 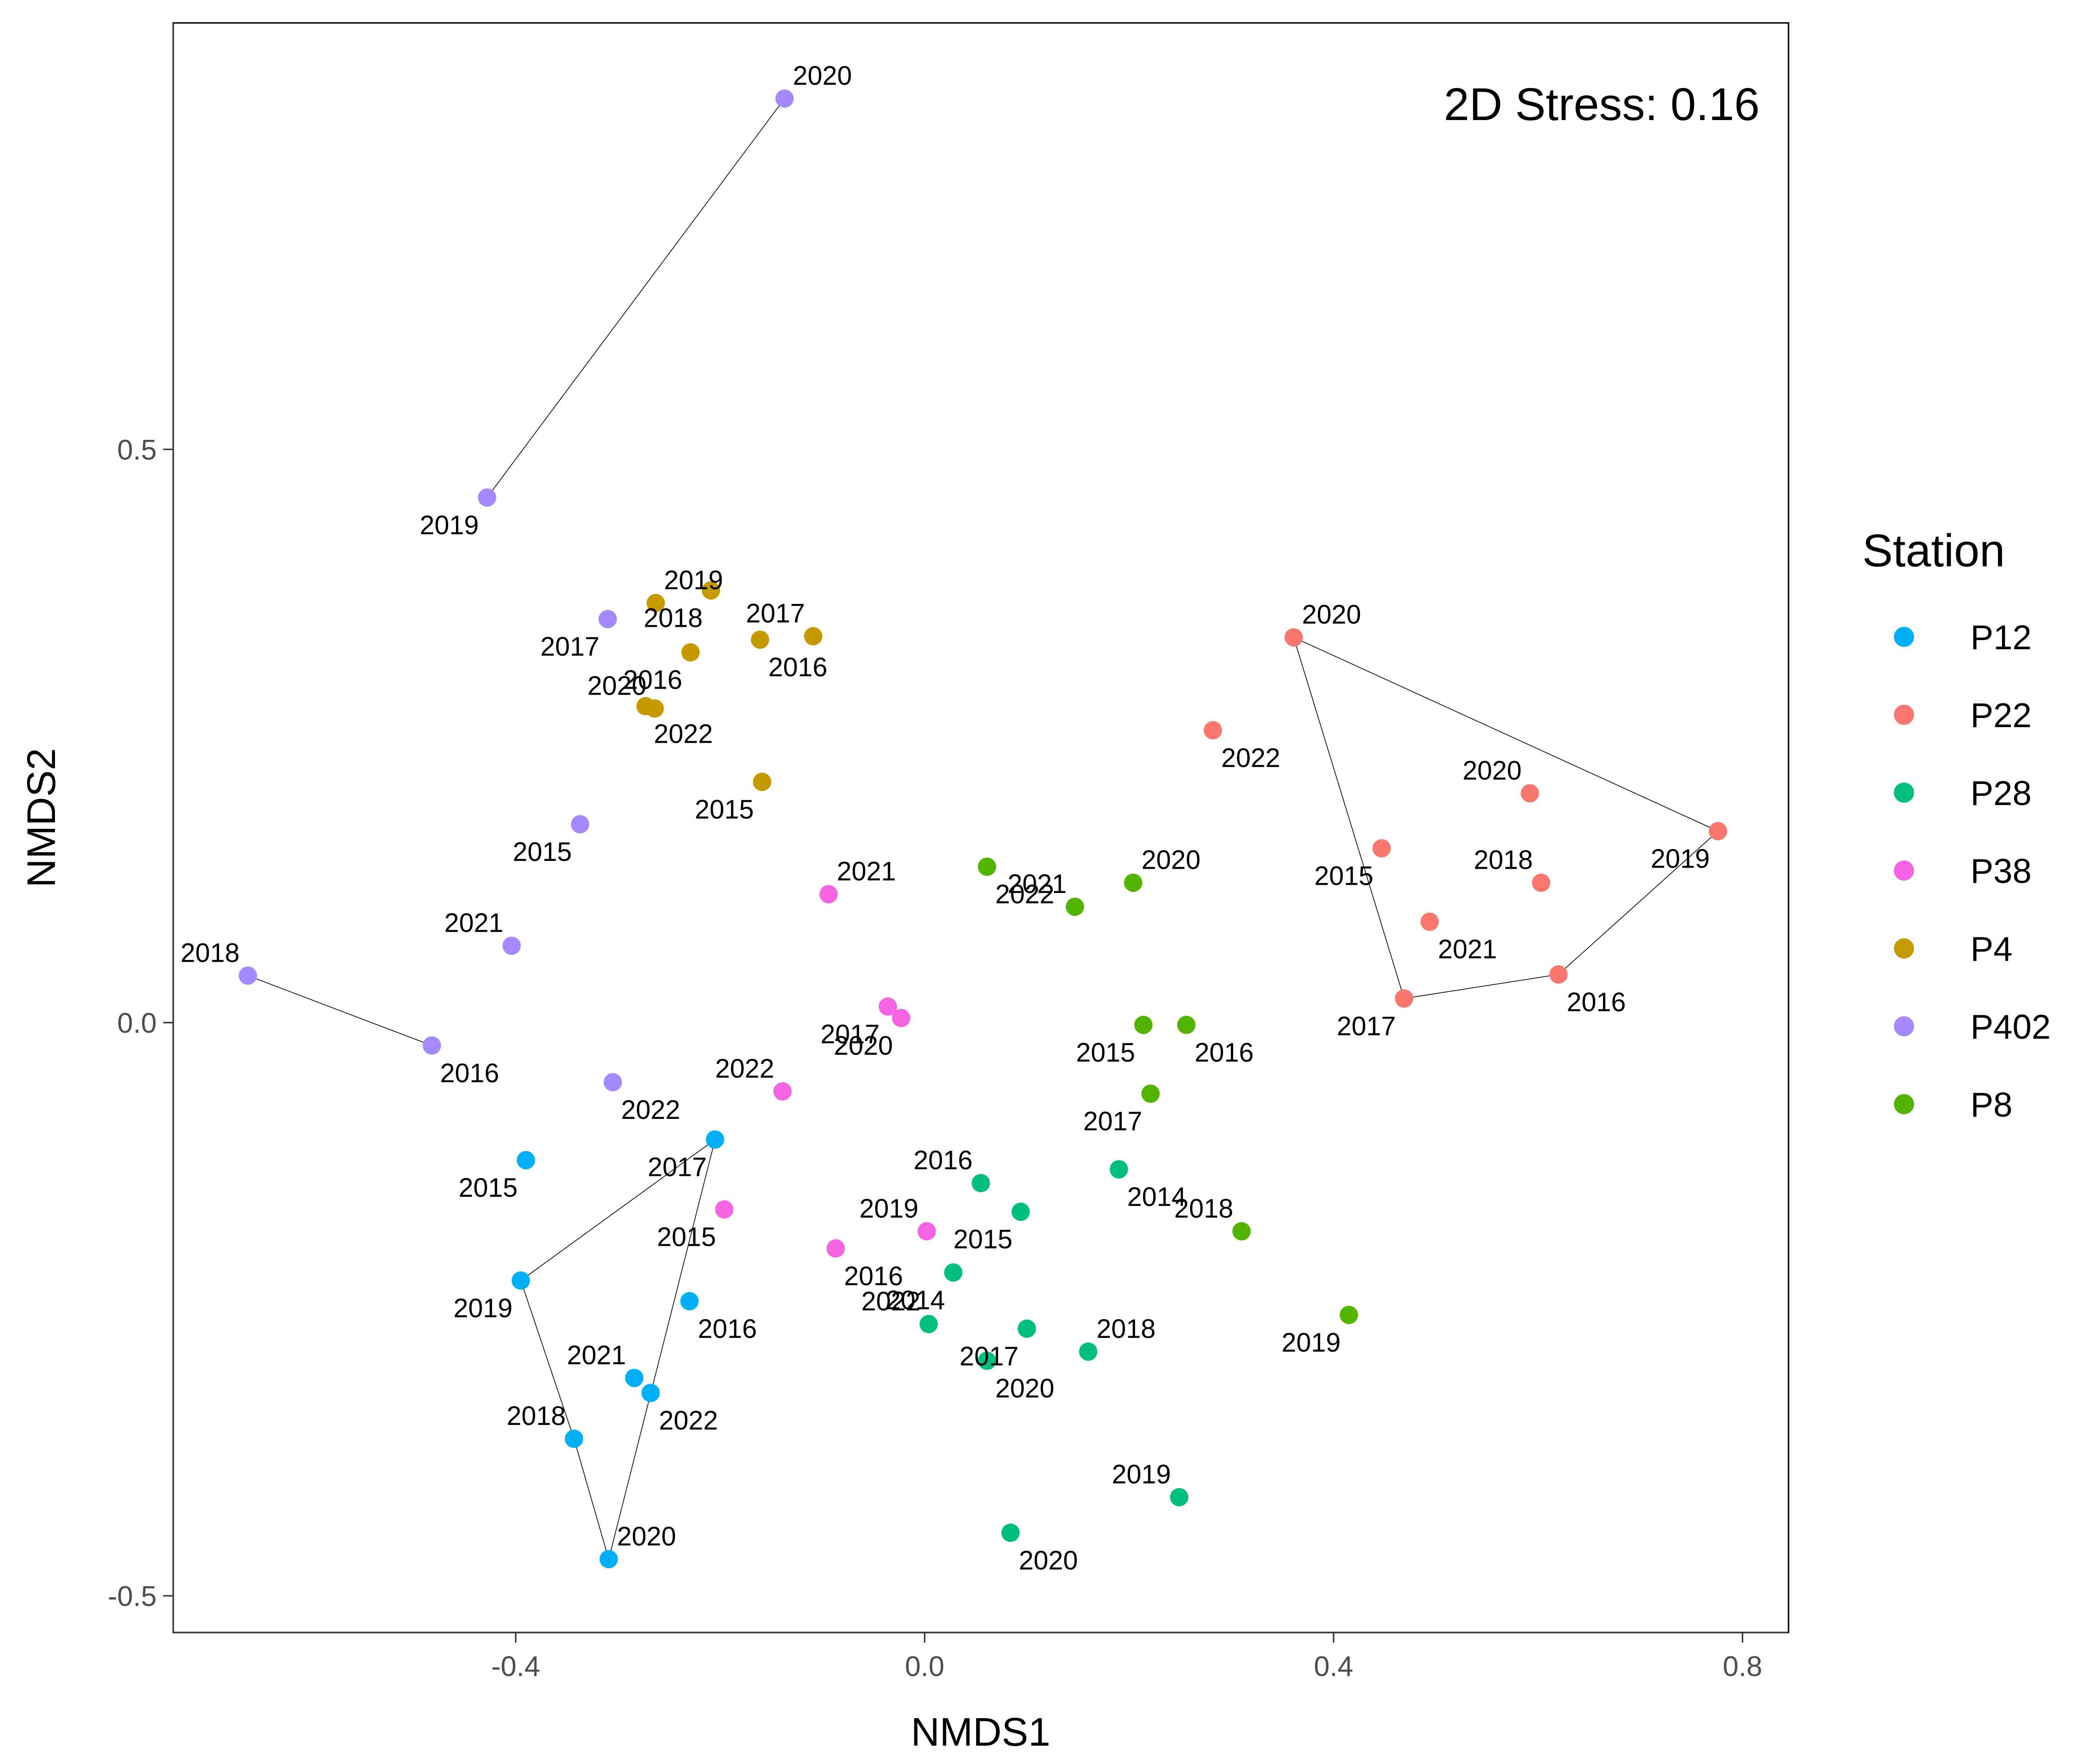 I want to click on point-p8-2022, so click(x=986, y=866).